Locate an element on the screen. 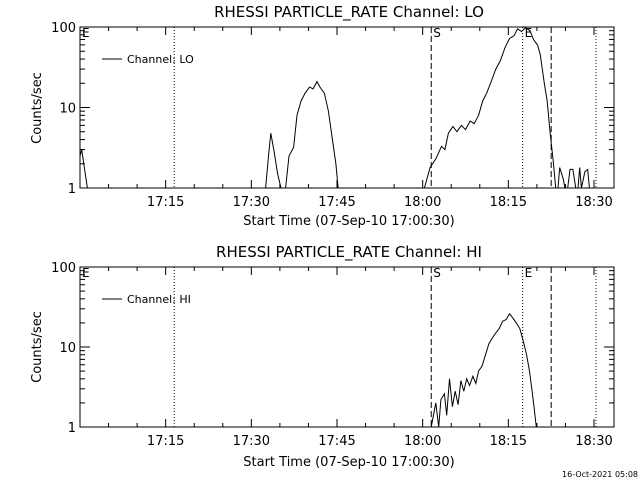 The image size is (640, 480). footer-timestamp: 16-Oct-2021 05:08 is located at coordinates (600, 474).